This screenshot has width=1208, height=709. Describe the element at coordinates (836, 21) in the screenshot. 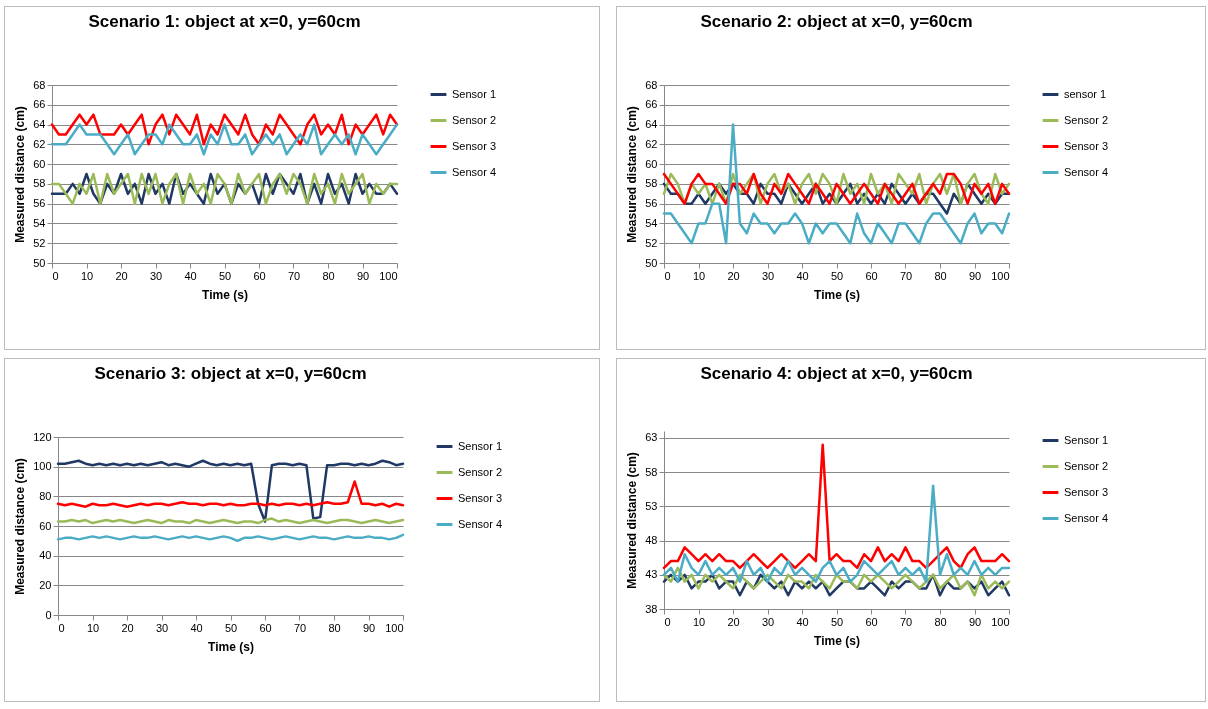

I see `chart-title: Scenario 2: object at x=0, y=60cm` at that location.